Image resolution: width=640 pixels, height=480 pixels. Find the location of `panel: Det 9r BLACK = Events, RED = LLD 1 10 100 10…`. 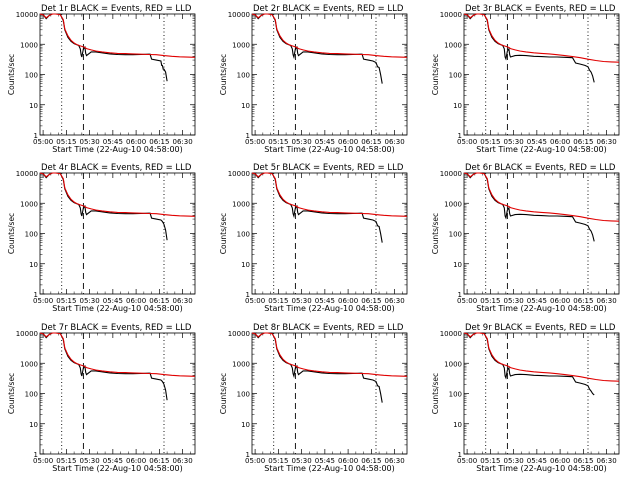

panel: Det 9r BLACK = Events, RED = LLD 1 10 100 10… is located at coordinates (525, 398).